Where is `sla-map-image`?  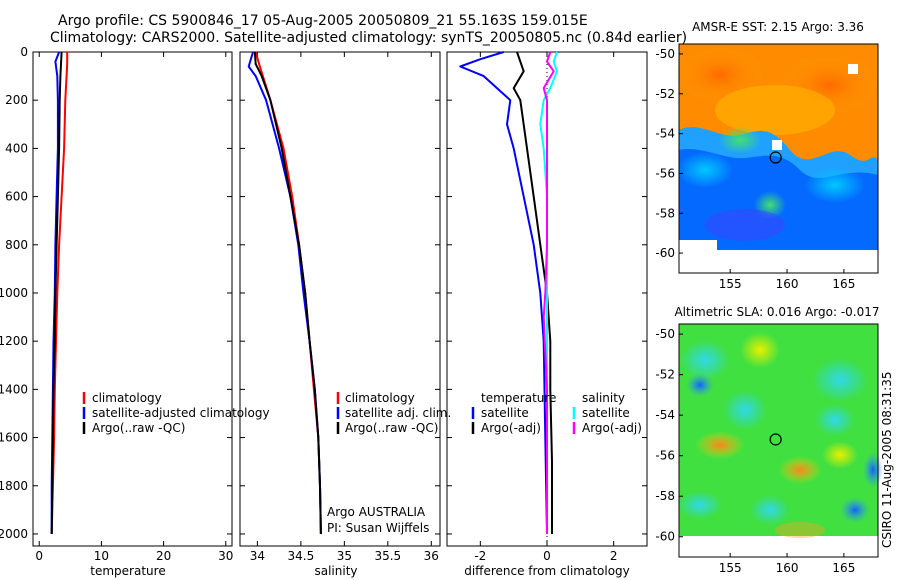 sla-map-image is located at coordinates (780, 431).